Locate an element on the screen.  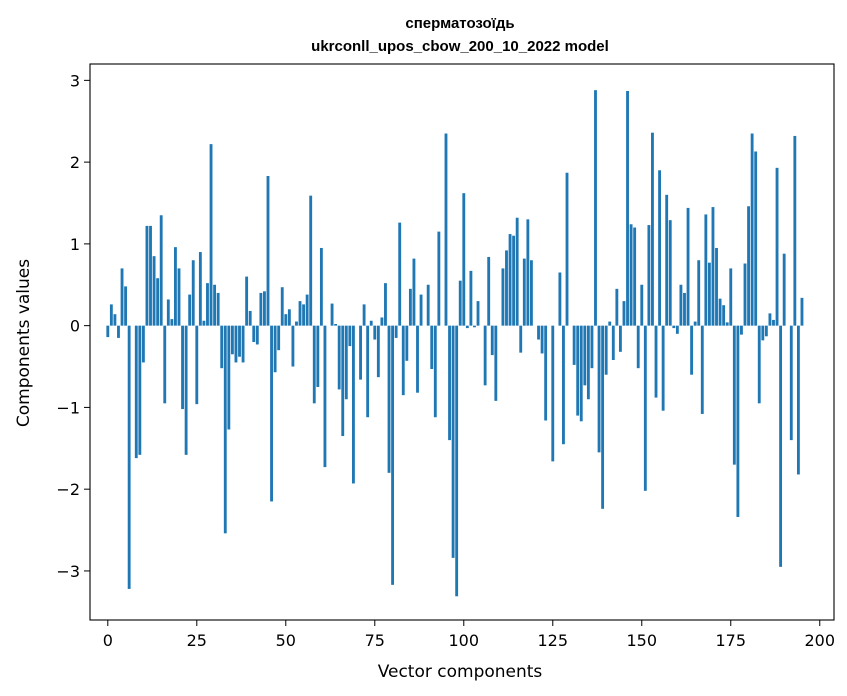
x-tick-label: 175 is located at coordinates (730, 640).